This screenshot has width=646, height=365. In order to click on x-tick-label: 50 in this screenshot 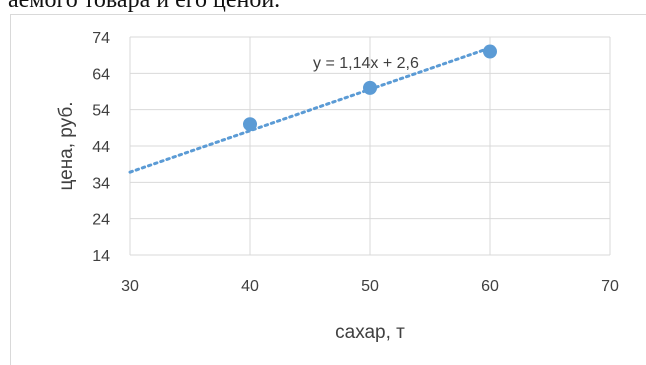, I will do `click(370, 286)`.